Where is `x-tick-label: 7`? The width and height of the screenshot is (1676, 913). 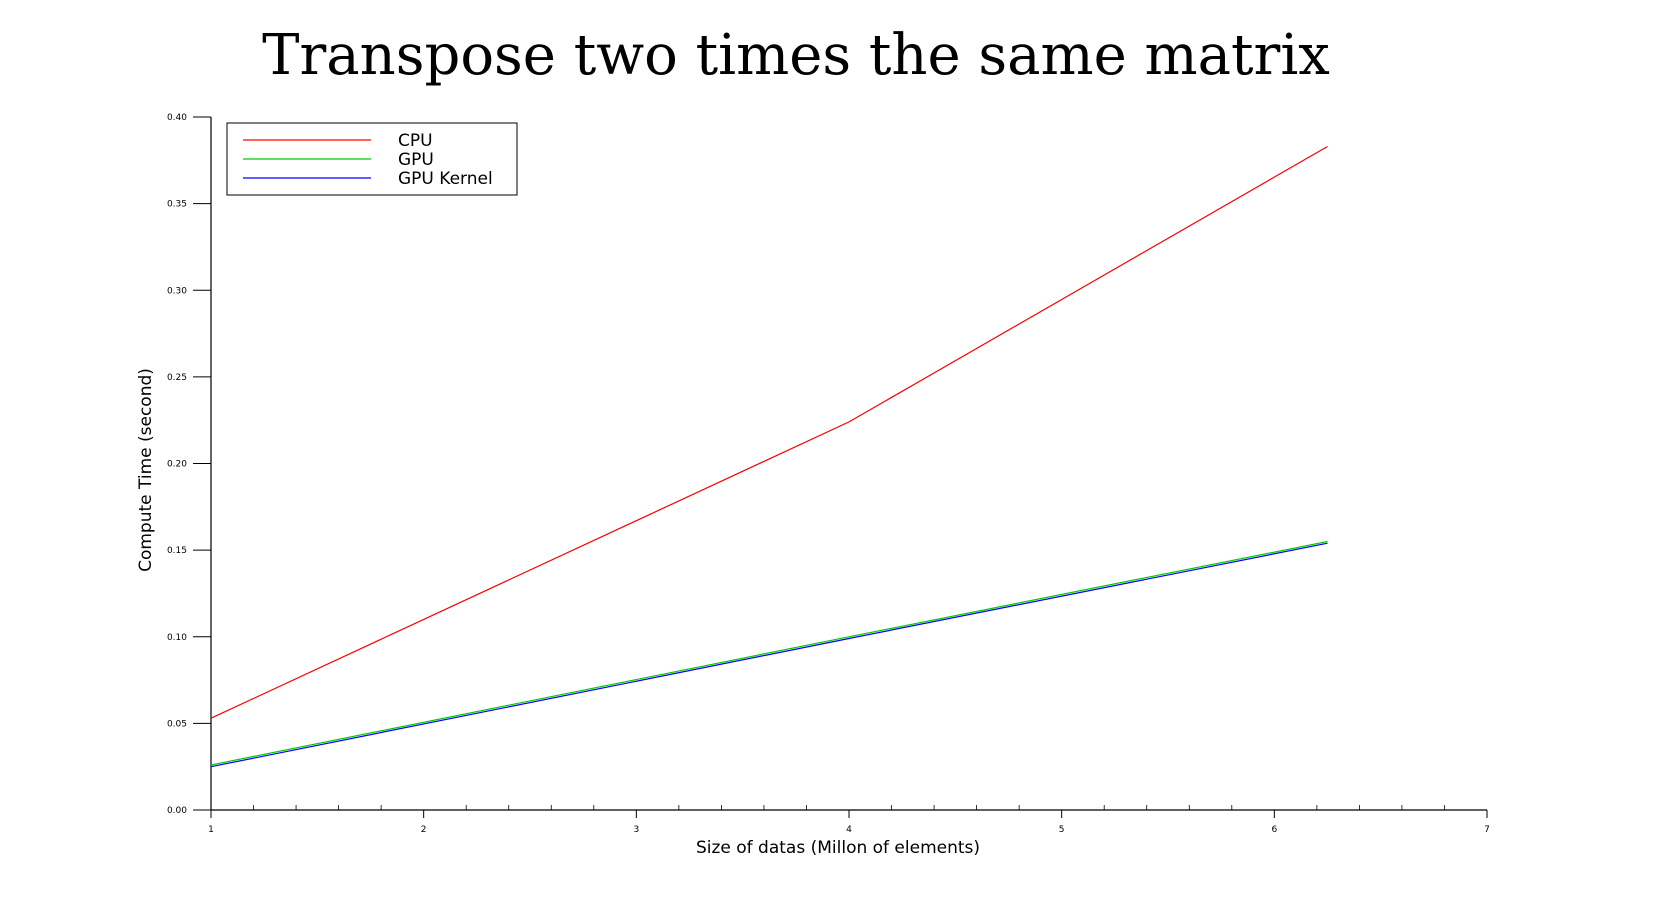
x-tick-label: 7 is located at coordinates (1487, 830).